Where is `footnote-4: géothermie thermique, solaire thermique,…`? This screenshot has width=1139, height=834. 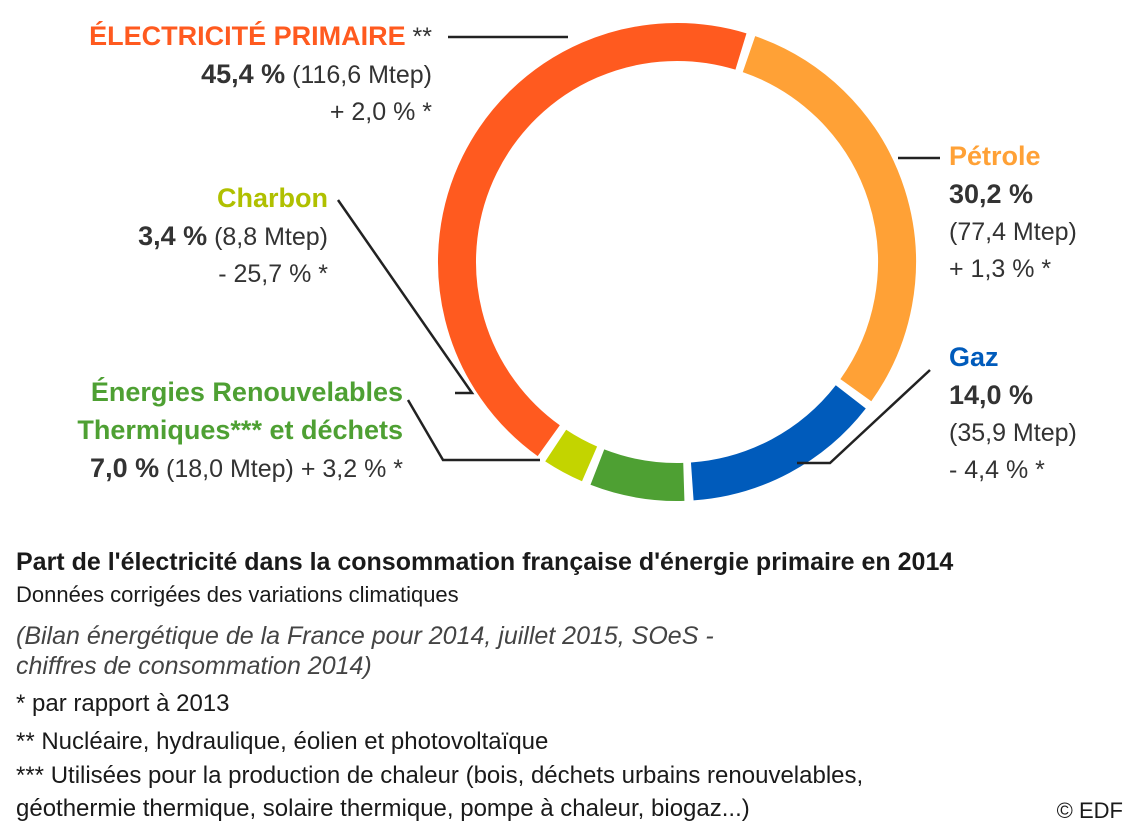
footnote-4: géothermie thermique, solaire thermique,… is located at coordinates (383, 808).